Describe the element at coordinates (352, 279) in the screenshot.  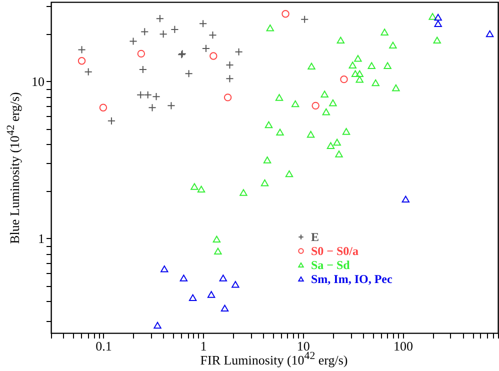
I see `legend-label: Sm, Im, IO, Pec` at that location.